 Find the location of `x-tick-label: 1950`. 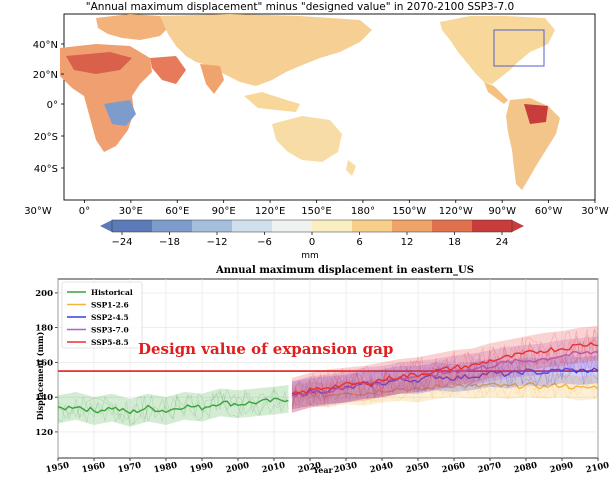

x-tick-label: 1950 is located at coordinates (57, 468).